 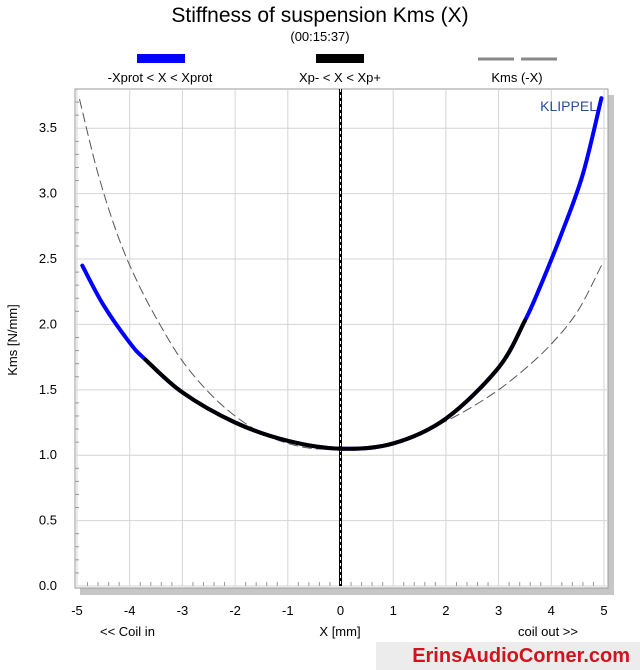 What do you see at coordinates (160, 77) in the screenshot?
I see `legend-label-xprot: -Xprot < X < Xprot` at bounding box center [160, 77].